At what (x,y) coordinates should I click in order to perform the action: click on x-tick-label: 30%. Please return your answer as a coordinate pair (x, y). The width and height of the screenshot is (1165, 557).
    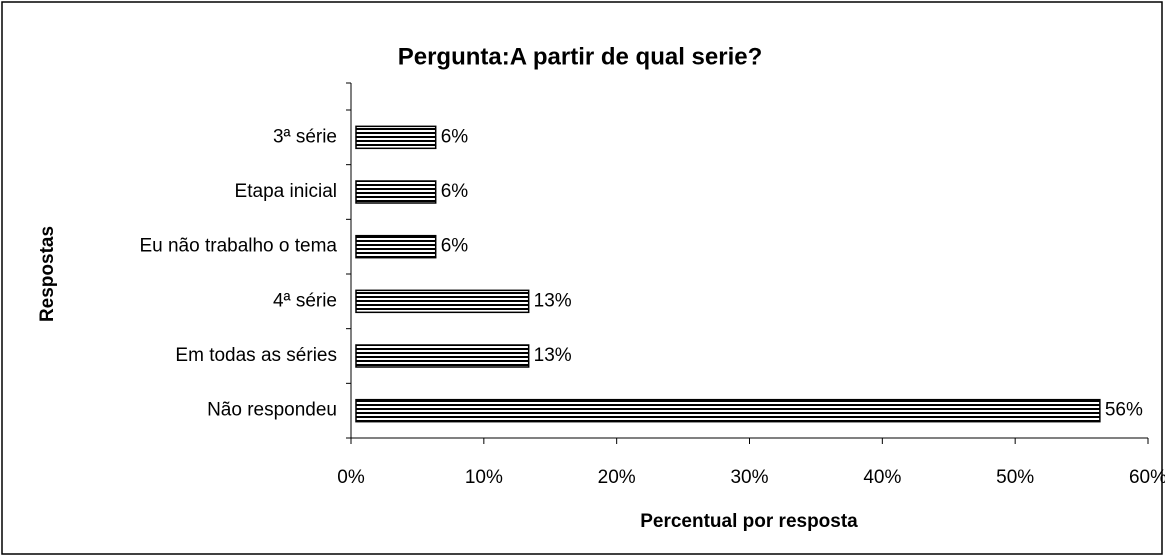
    Looking at the image, I should click on (749, 477).